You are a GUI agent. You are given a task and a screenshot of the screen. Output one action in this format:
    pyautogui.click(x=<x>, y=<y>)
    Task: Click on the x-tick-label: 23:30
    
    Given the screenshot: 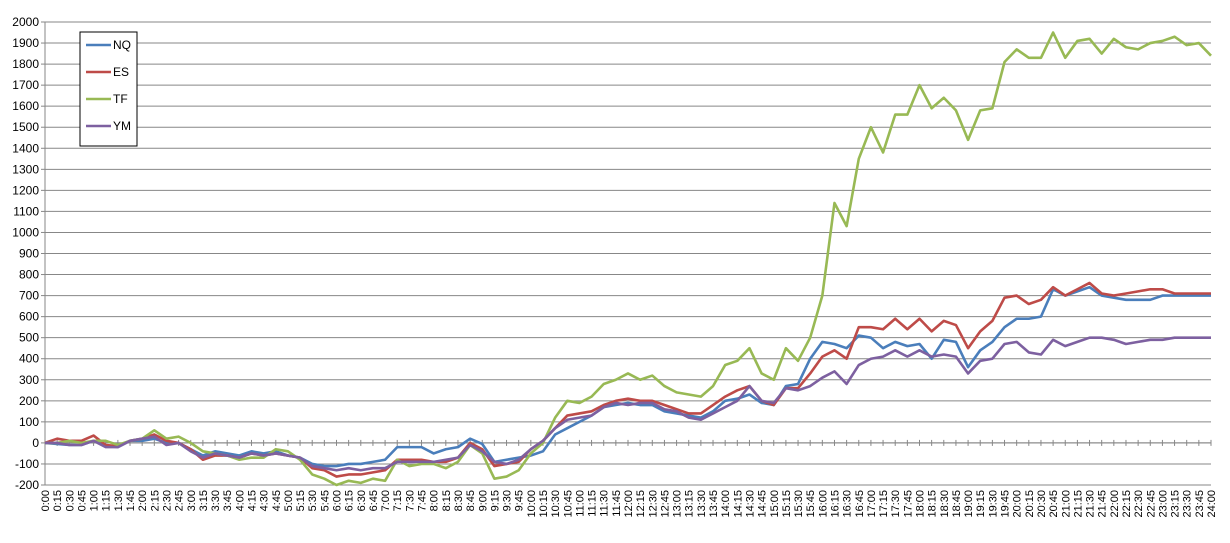 What is the action you would take?
    pyautogui.click(x=1188, y=504)
    